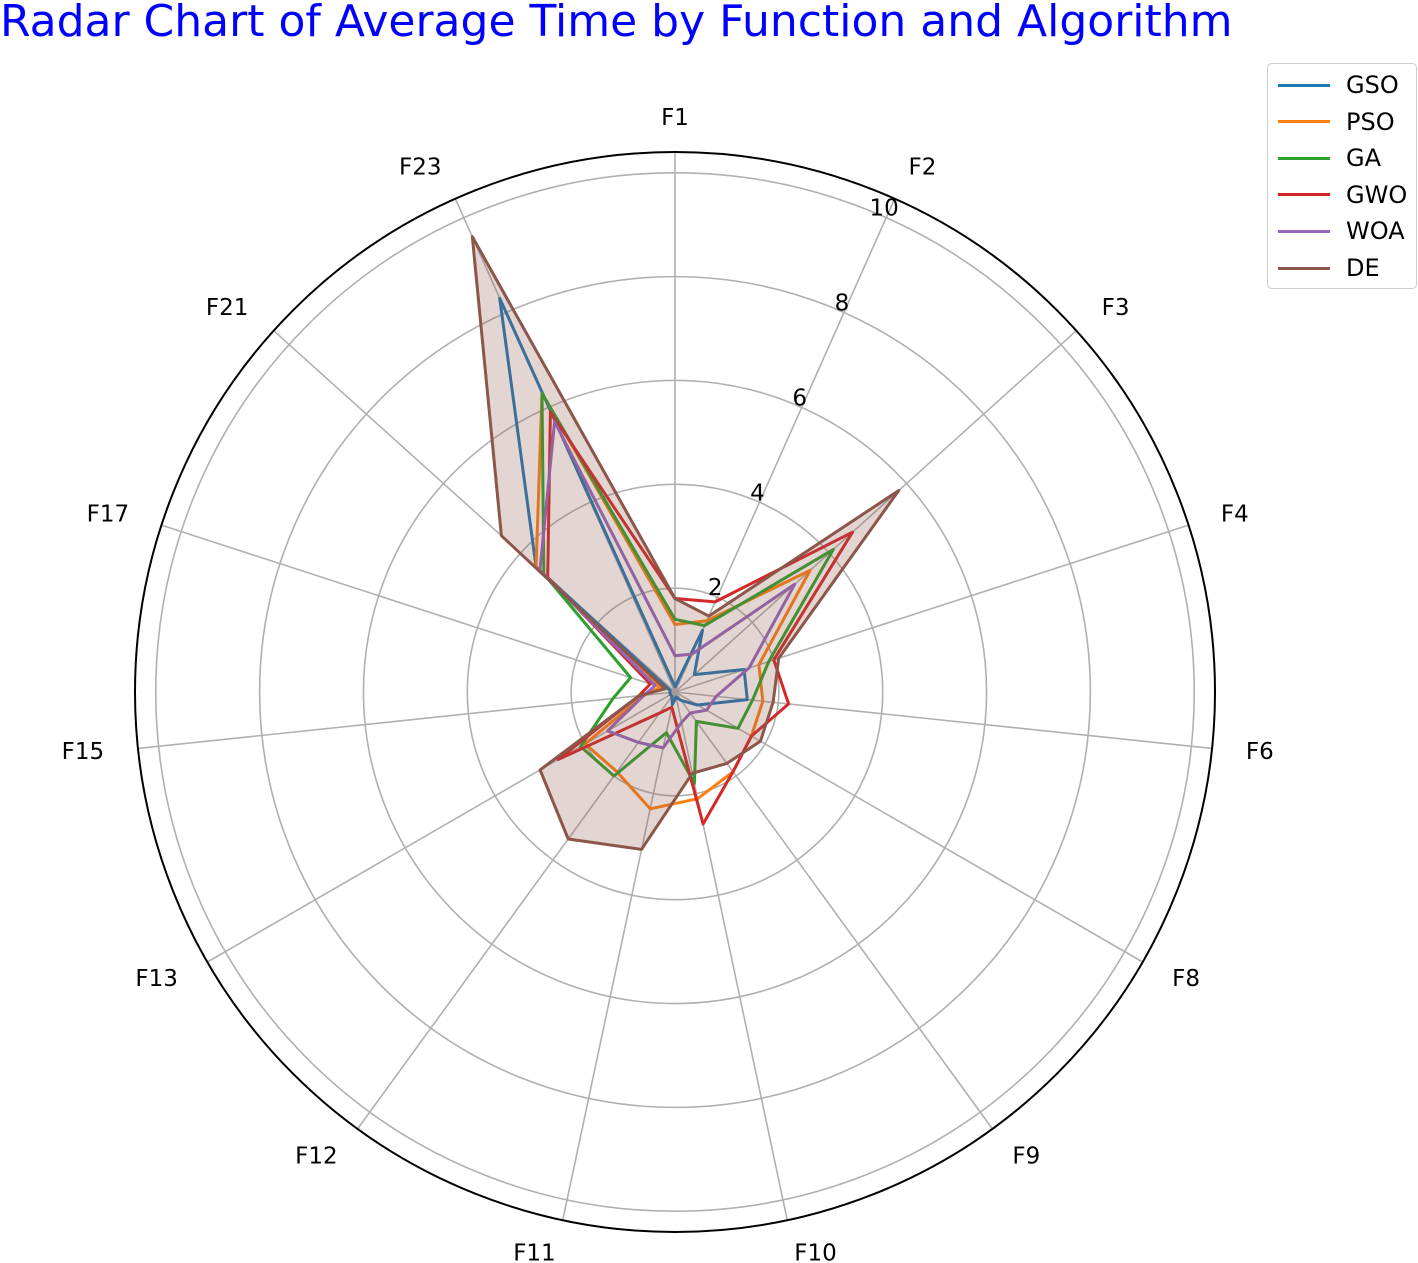 This screenshot has height=1263, width=1418. Describe the element at coordinates (757, 493) in the screenshot. I see `r-tick-label-4: 4` at that location.